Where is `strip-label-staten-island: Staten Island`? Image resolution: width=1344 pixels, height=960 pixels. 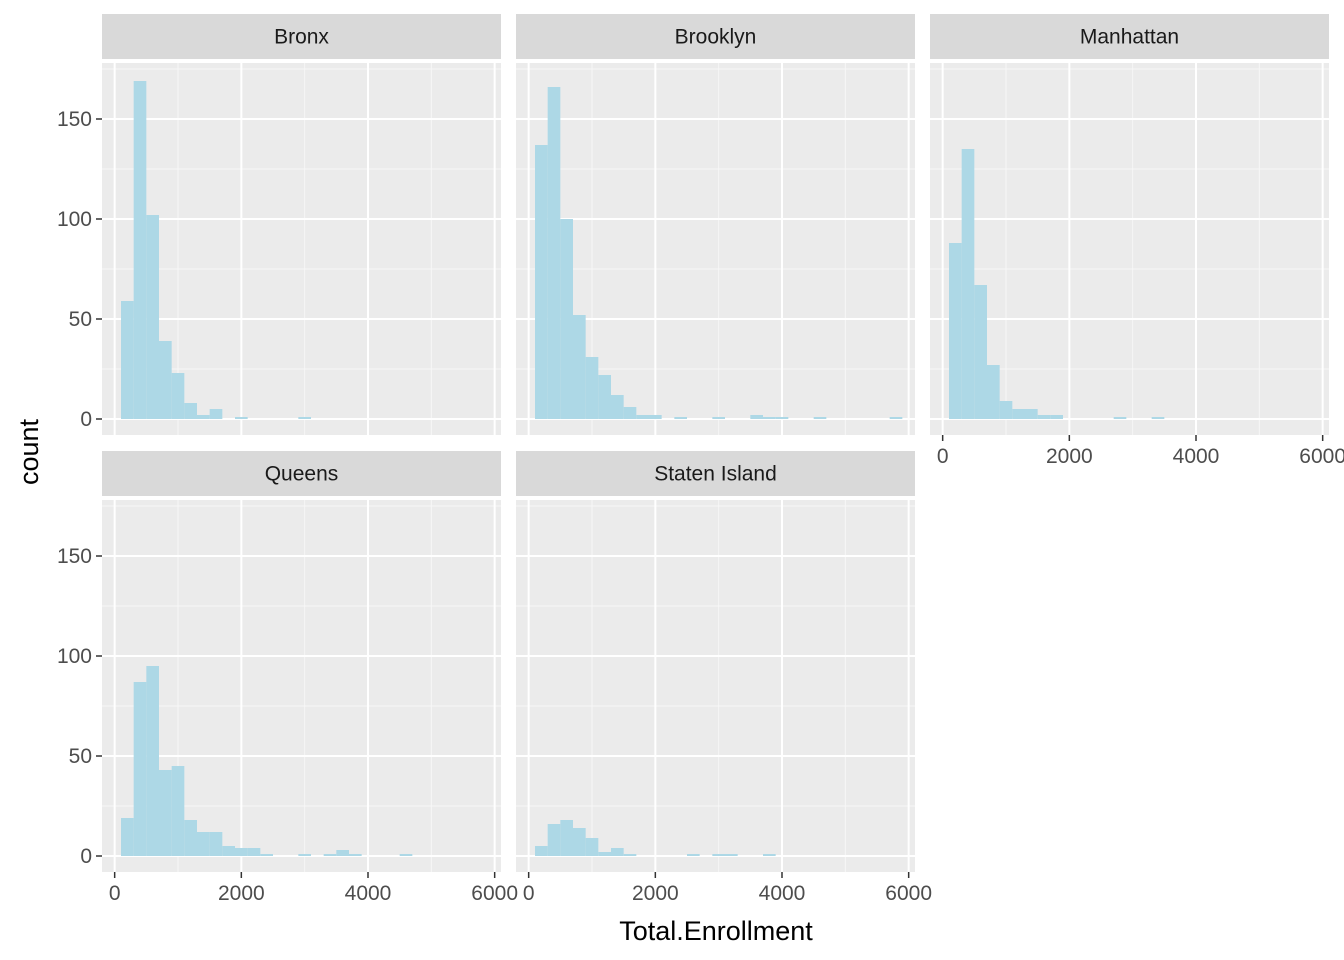
strip-label-staten-island: Staten Island is located at coordinates (715, 474).